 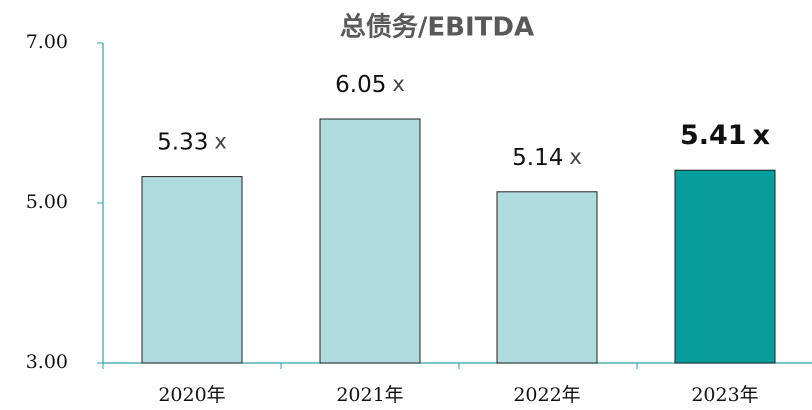 What do you see at coordinates (369, 395) in the screenshot?
I see `x-tick-label: 2021年` at bounding box center [369, 395].